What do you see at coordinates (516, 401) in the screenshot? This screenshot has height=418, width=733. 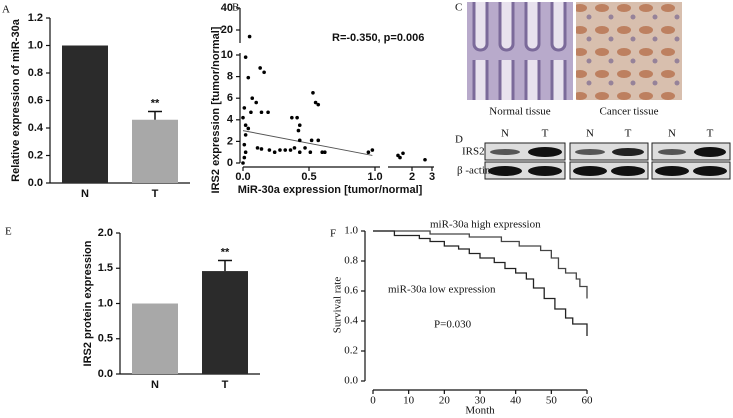 I see `x-tick-label: 40` at bounding box center [516, 401].